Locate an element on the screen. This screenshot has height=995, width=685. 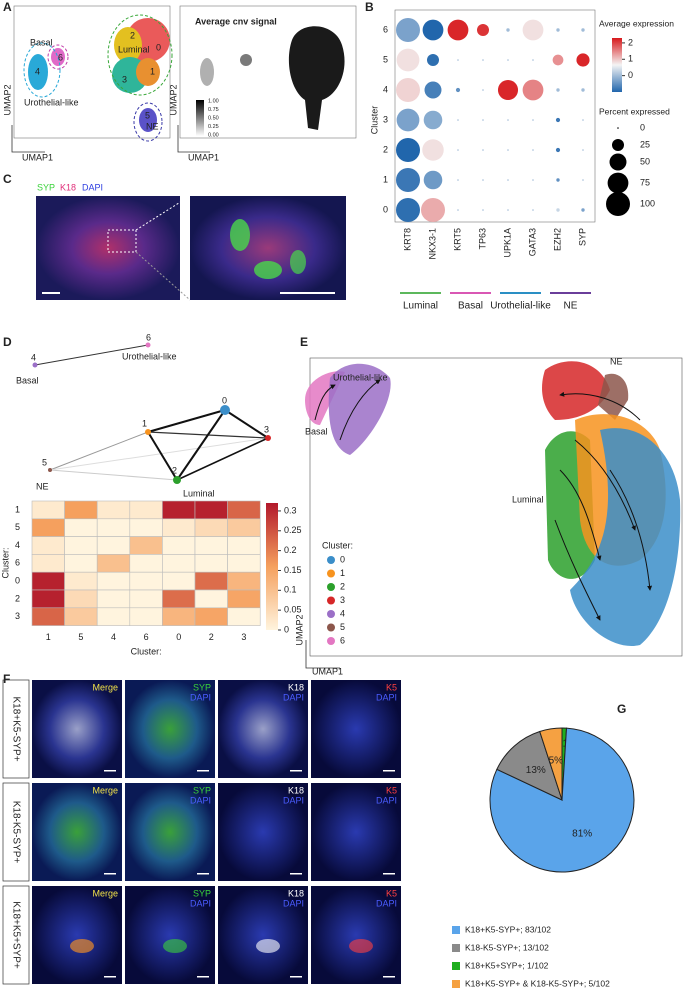
channel-label: K18 is located at coordinates (296, 893).